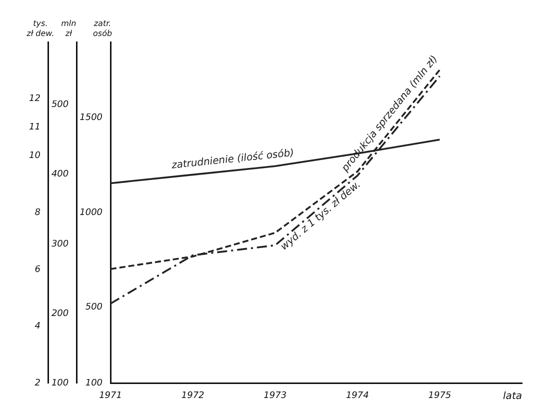 This screenshot has width=540, height=416. What do you see at coordinates (91, 213) in the screenshot?
I see `y-tick-label: 1000` at bounding box center [91, 213].